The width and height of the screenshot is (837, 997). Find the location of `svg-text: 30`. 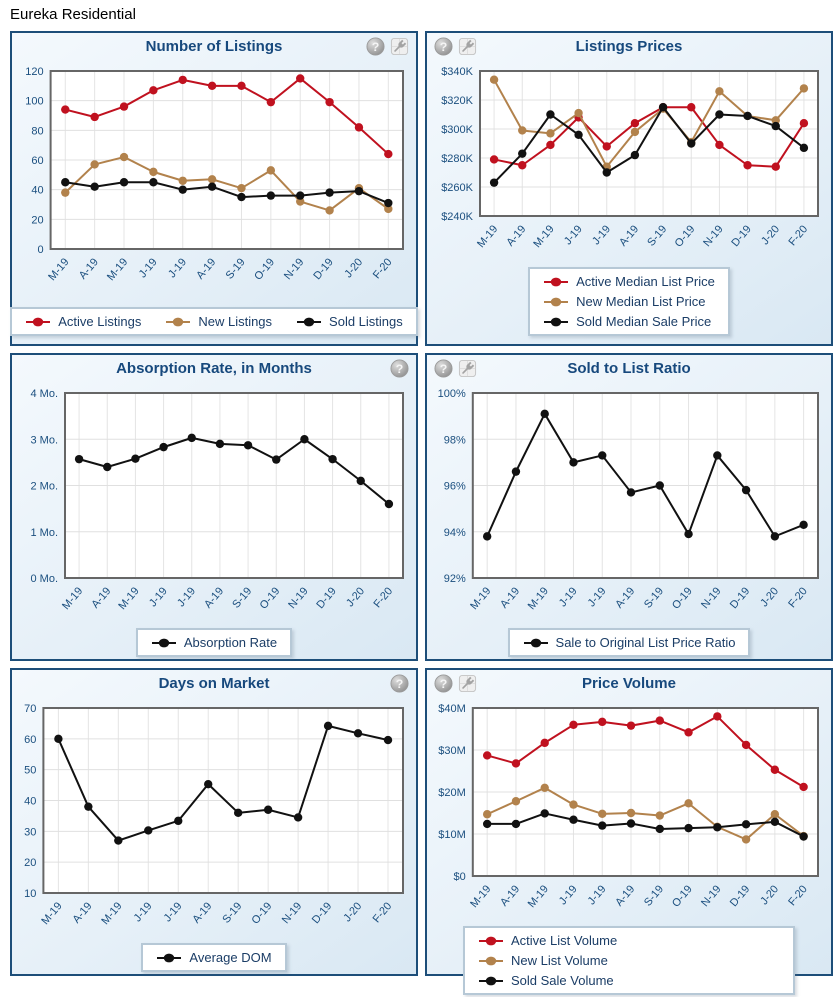

svg-text: 30 is located at coordinates (30, 832).